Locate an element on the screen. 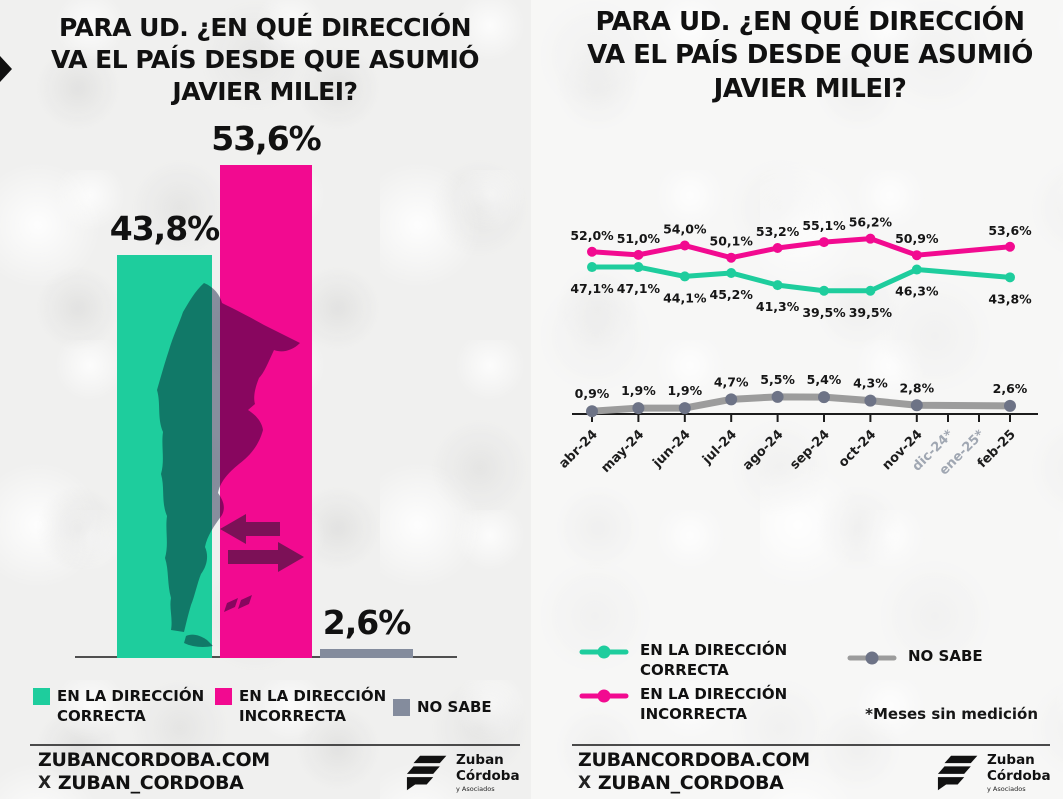  data-point-label: 4,7% is located at coordinates (731, 381).